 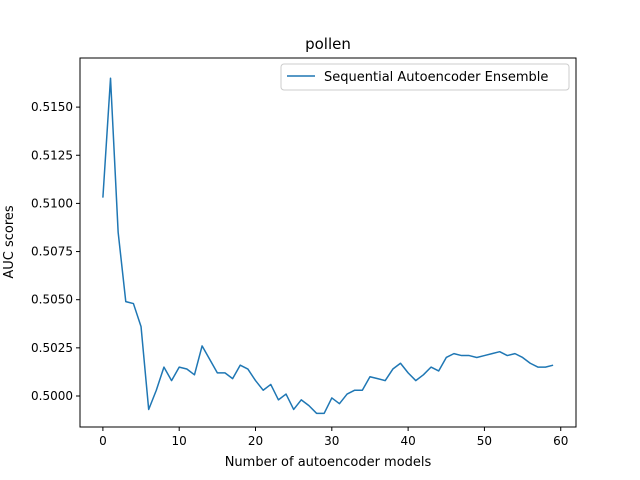 What do you see at coordinates (484, 441) in the screenshot?
I see `x-tick-label: 50` at bounding box center [484, 441].